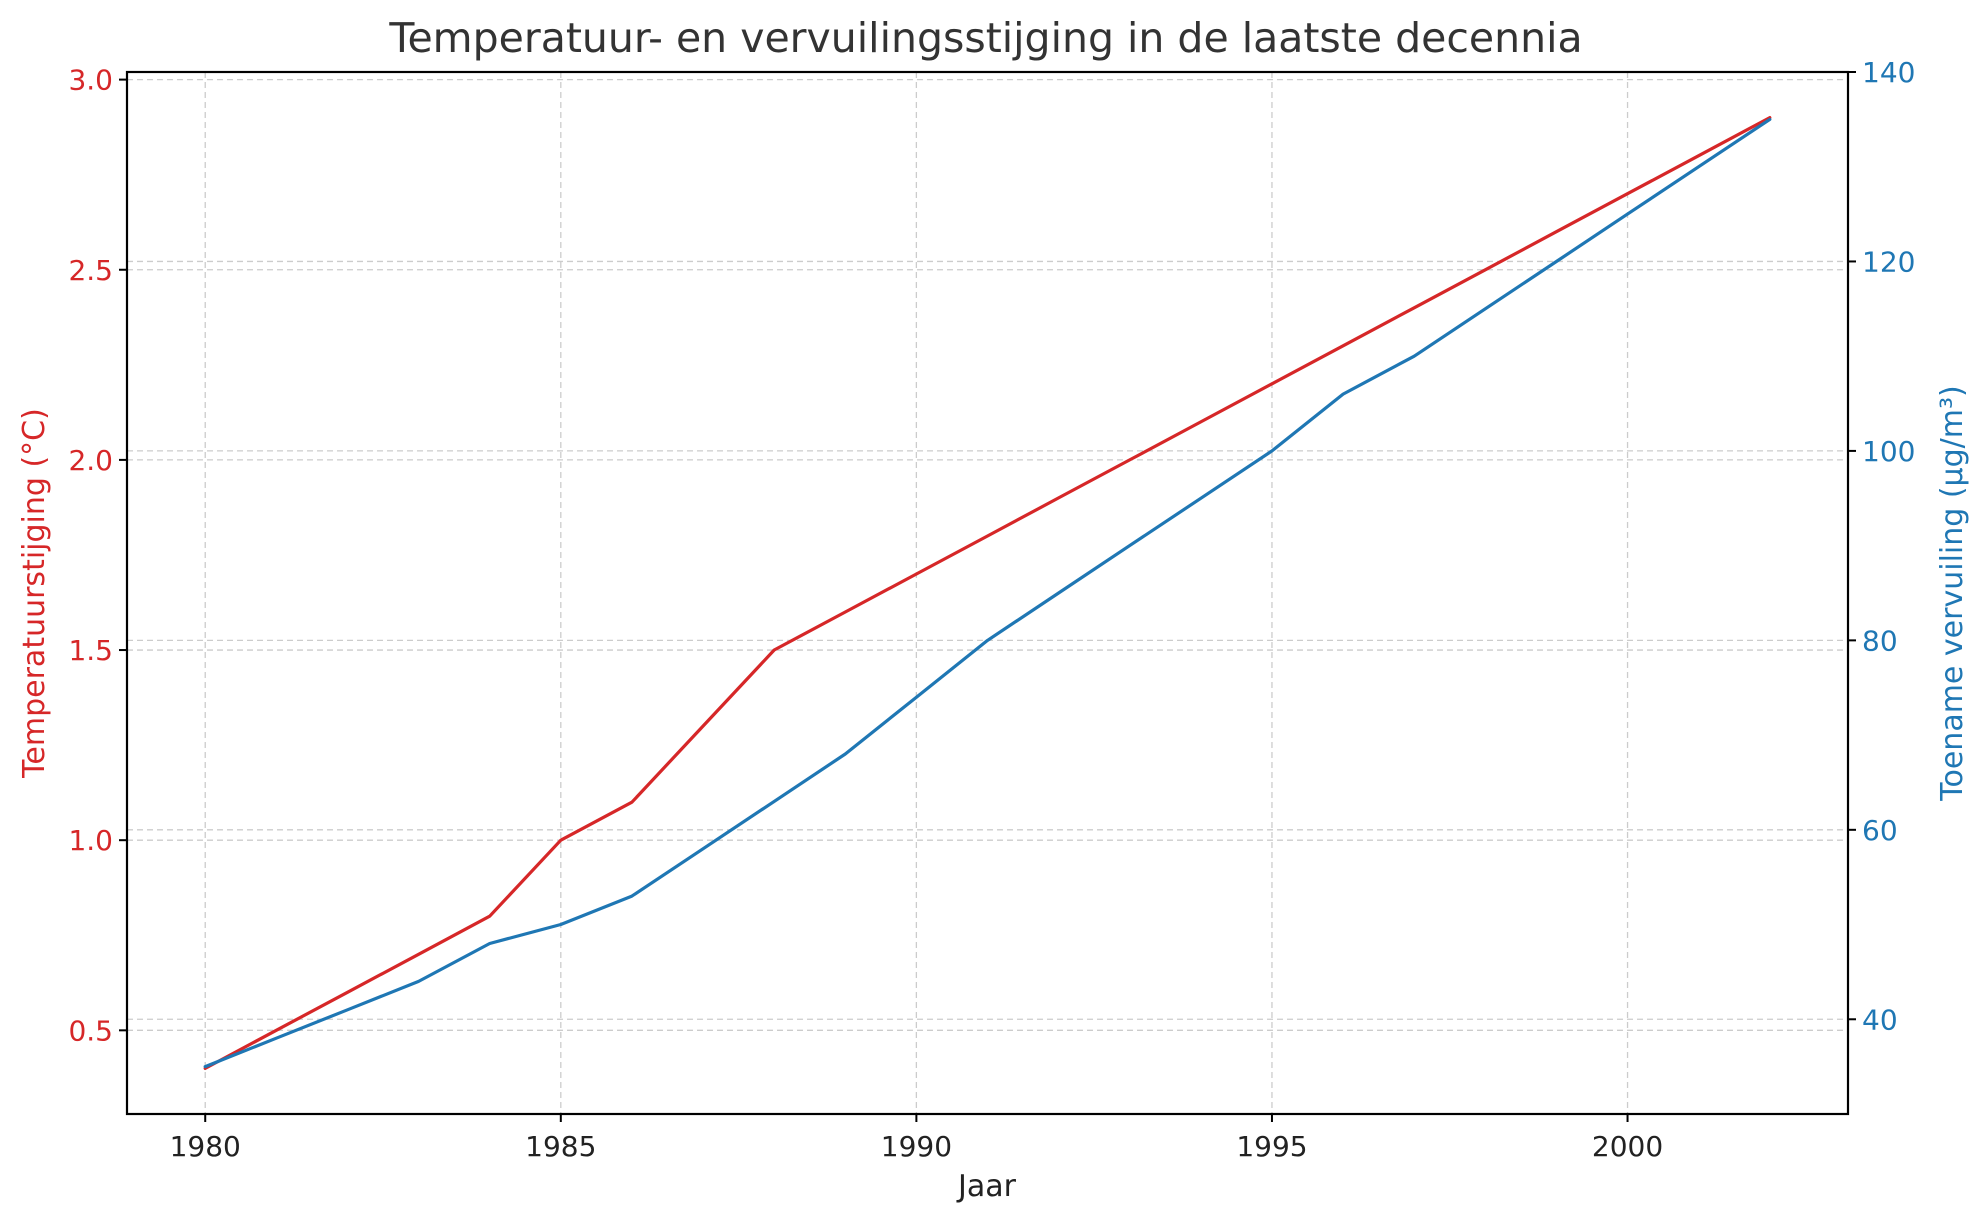 The image size is (1980, 1217). Describe the element at coordinates (1880, 1019) in the screenshot. I see `right-y-tick-label: 40` at that location.